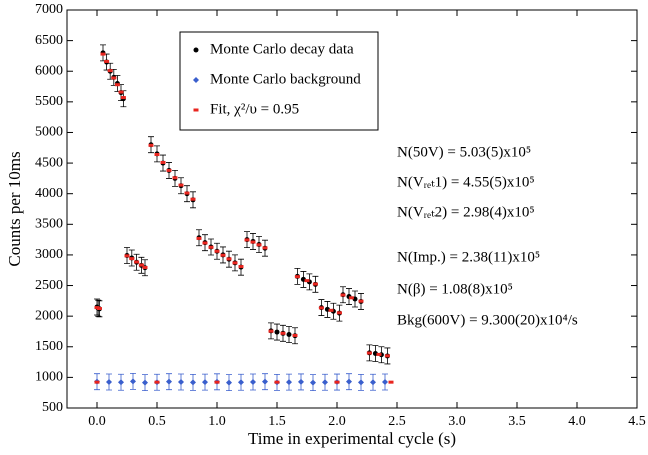 Image resolution: width=648 pixels, height=455 pixels. What do you see at coordinates (49, 101) in the screenshot?
I see `y-tick-label: 5500` at bounding box center [49, 101].